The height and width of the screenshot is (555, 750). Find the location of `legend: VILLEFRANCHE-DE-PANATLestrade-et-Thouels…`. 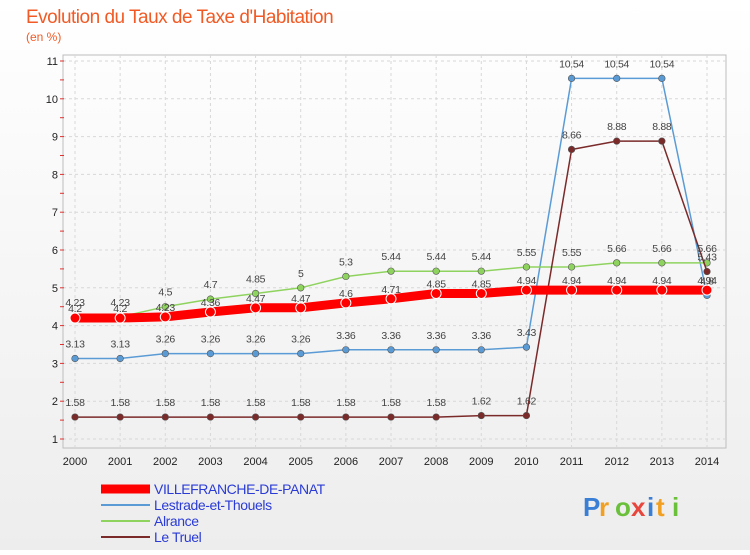

legend: VILLEFRANCHE-DE-PANATLestrade-et-Thouels… is located at coordinates (213, 513).